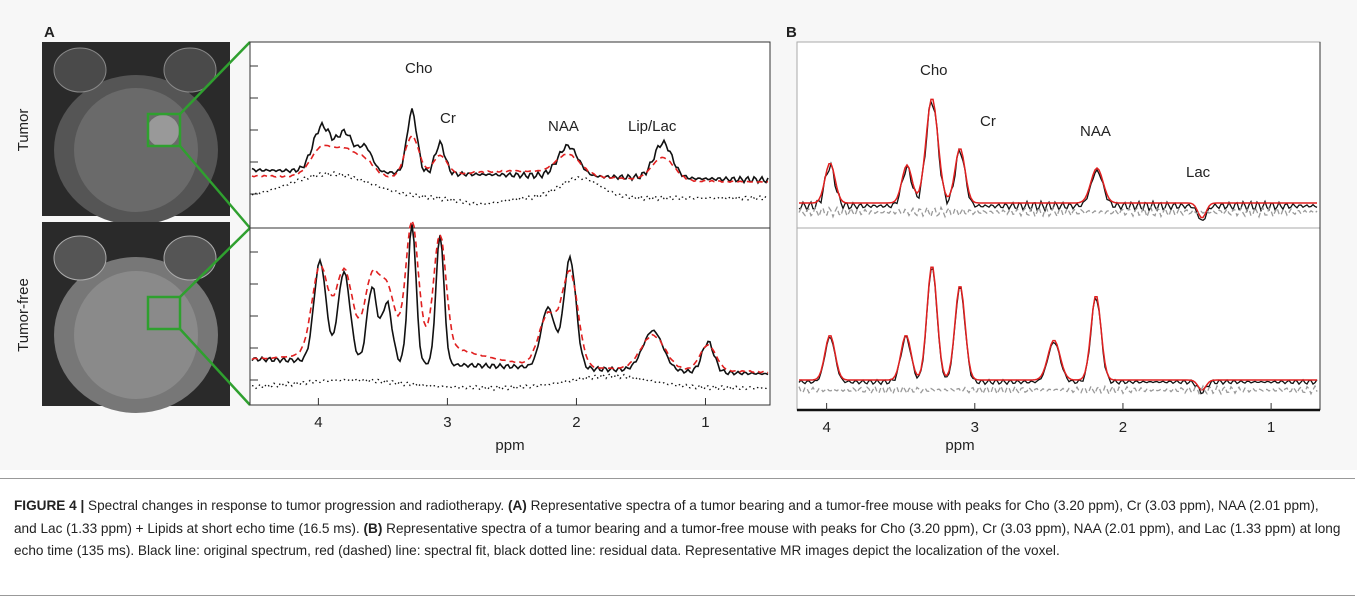 The width and height of the screenshot is (1357, 602). Describe the element at coordinates (215, 223) in the screenshot. I see `zoom-lines` at that location.